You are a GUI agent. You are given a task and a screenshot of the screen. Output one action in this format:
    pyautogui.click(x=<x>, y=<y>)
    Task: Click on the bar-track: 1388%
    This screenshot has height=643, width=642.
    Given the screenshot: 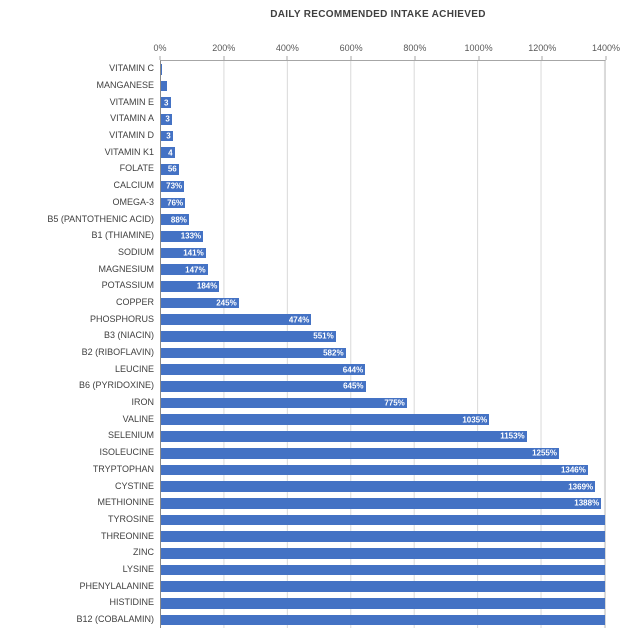 What is the action you would take?
    pyautogui.click(x=383, y=503)
    